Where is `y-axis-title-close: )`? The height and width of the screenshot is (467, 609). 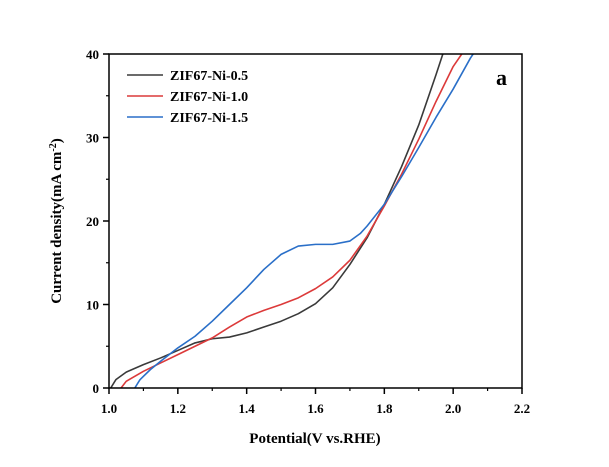 y-axis-title-close: ) is located at coordinates (57, 140).